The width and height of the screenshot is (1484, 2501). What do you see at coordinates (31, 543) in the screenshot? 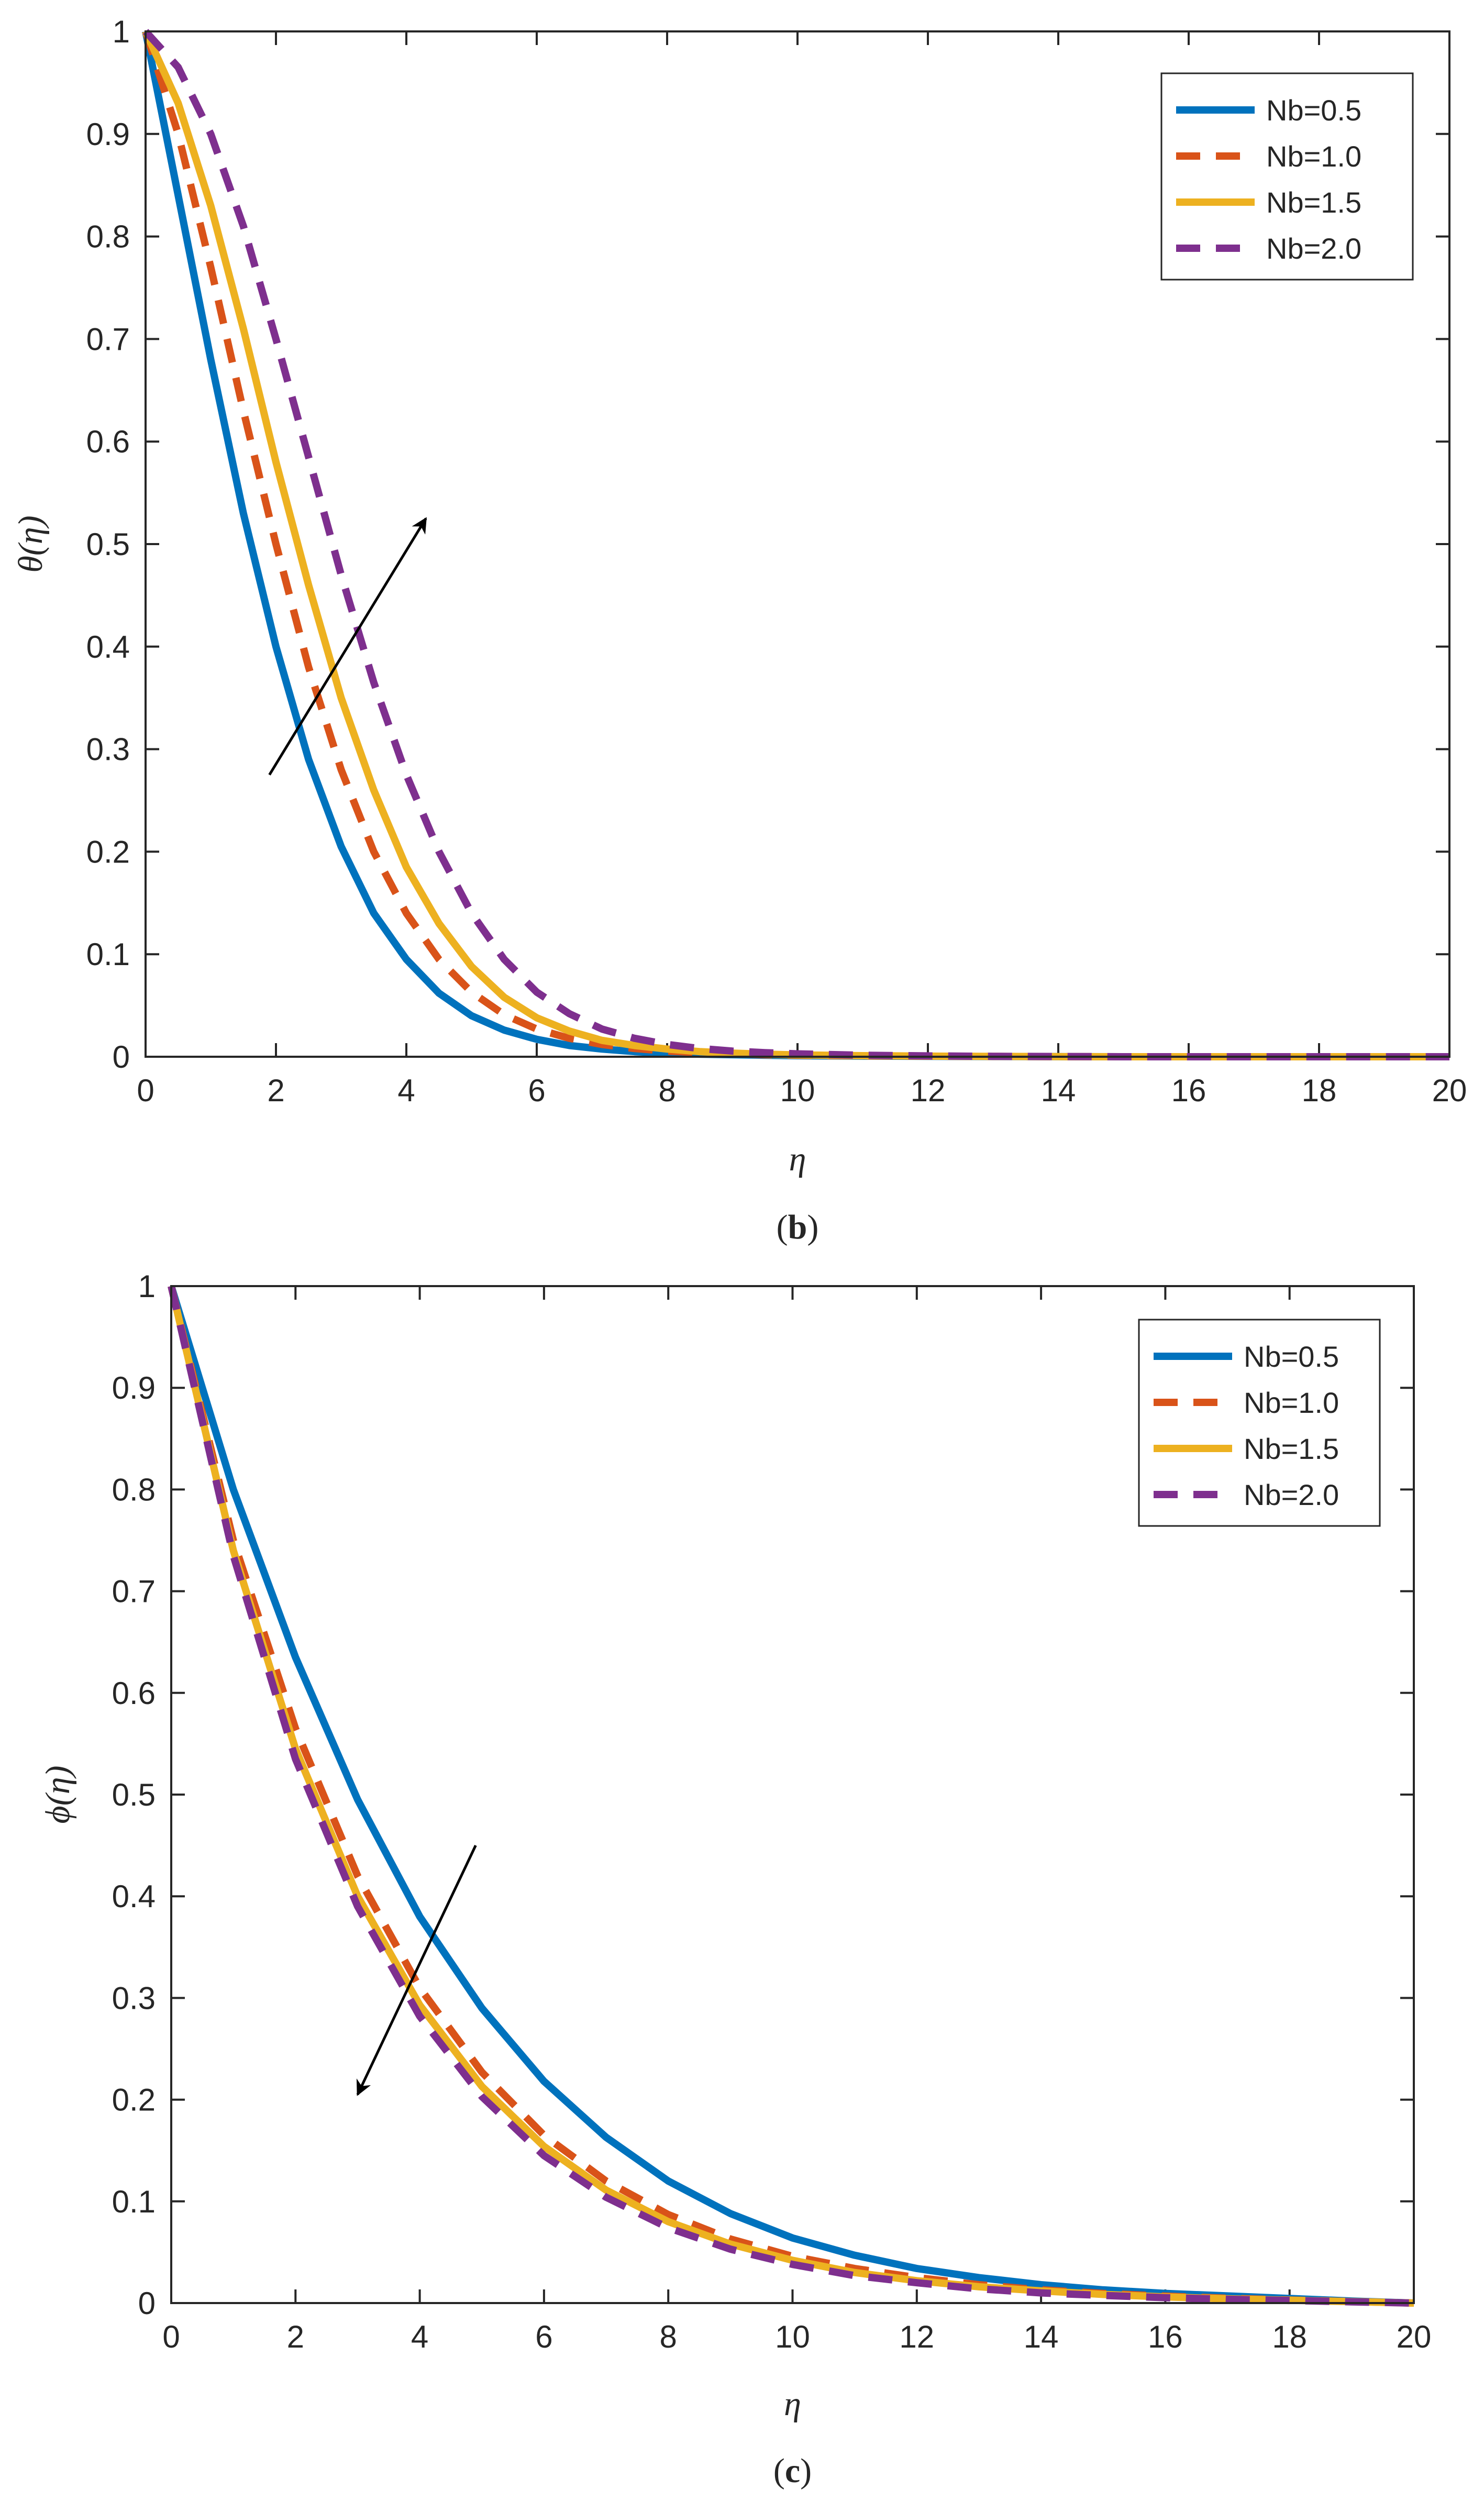
I see `y-axis-label: θ(η)` at bounding box center [31, 543].